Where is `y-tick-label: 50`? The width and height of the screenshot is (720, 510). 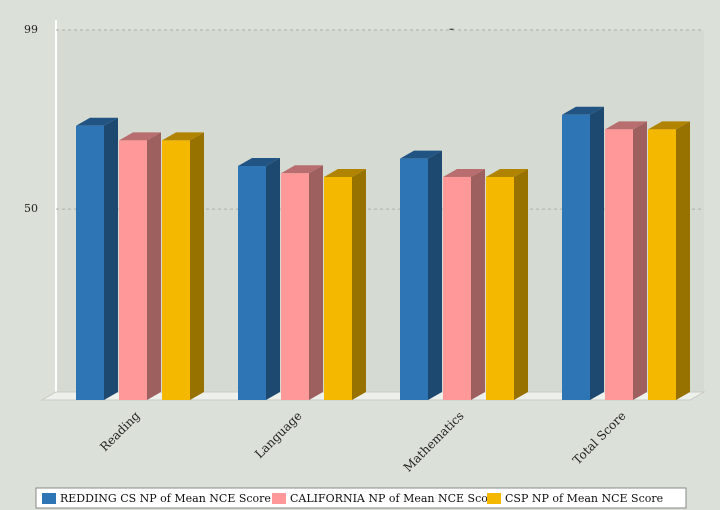 y-tick-label: 50 is located at coordinates (31, 208).